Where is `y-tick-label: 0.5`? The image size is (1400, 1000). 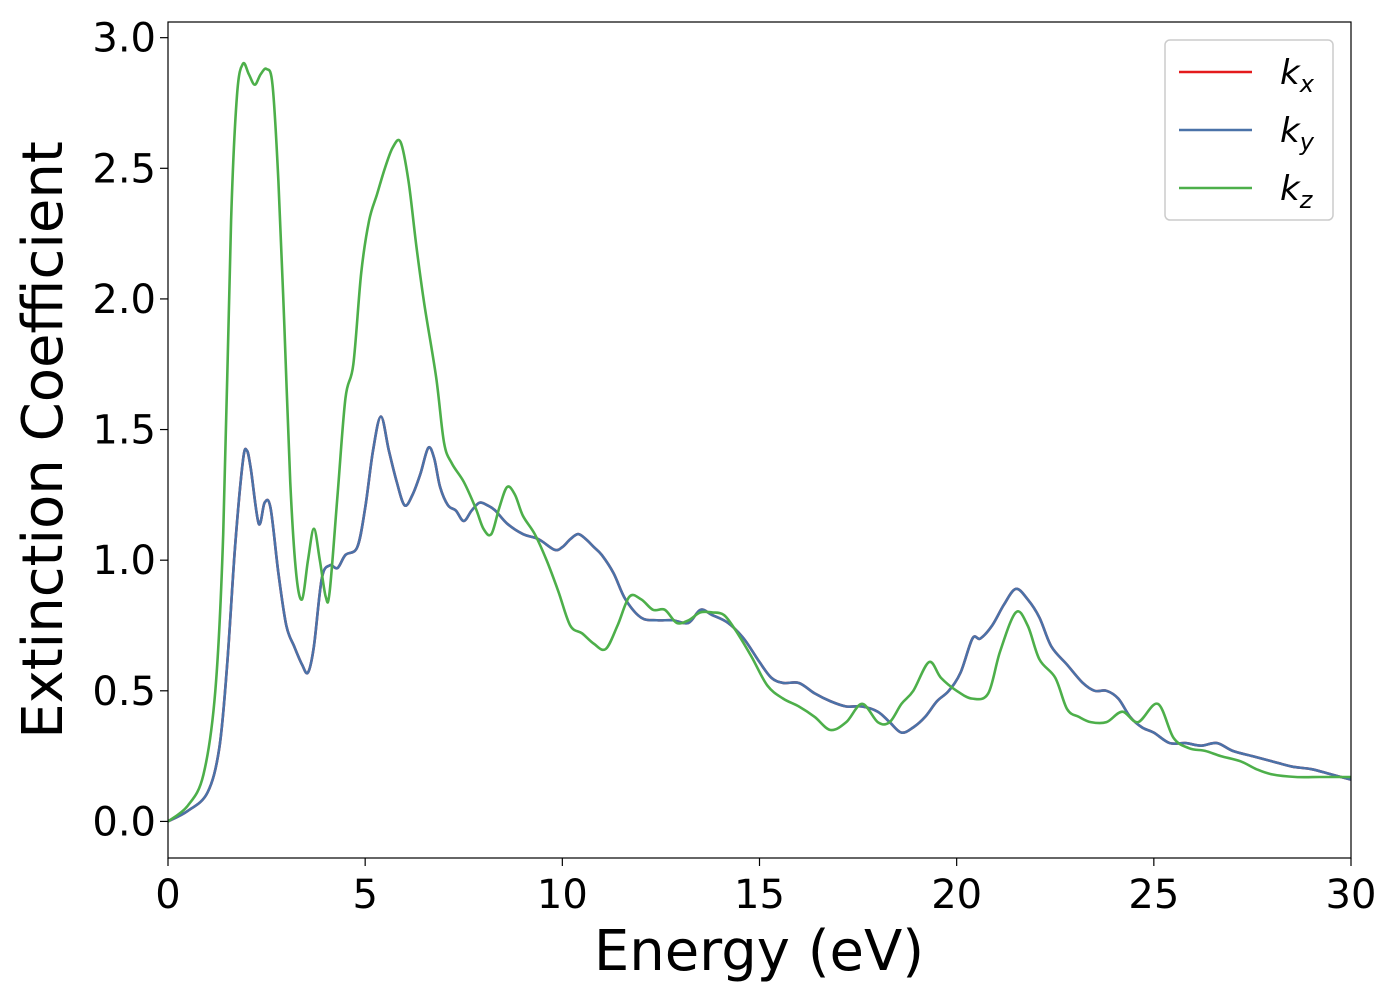 y-tick-label: 0.5 is located at coordinates (124, 692).